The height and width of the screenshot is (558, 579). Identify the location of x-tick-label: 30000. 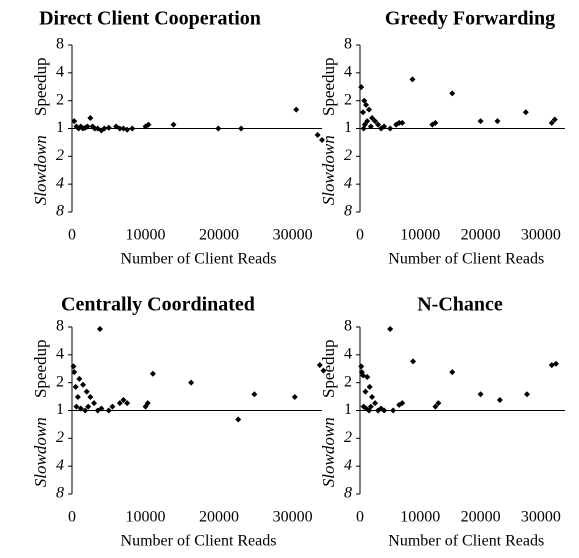
(293, 235).